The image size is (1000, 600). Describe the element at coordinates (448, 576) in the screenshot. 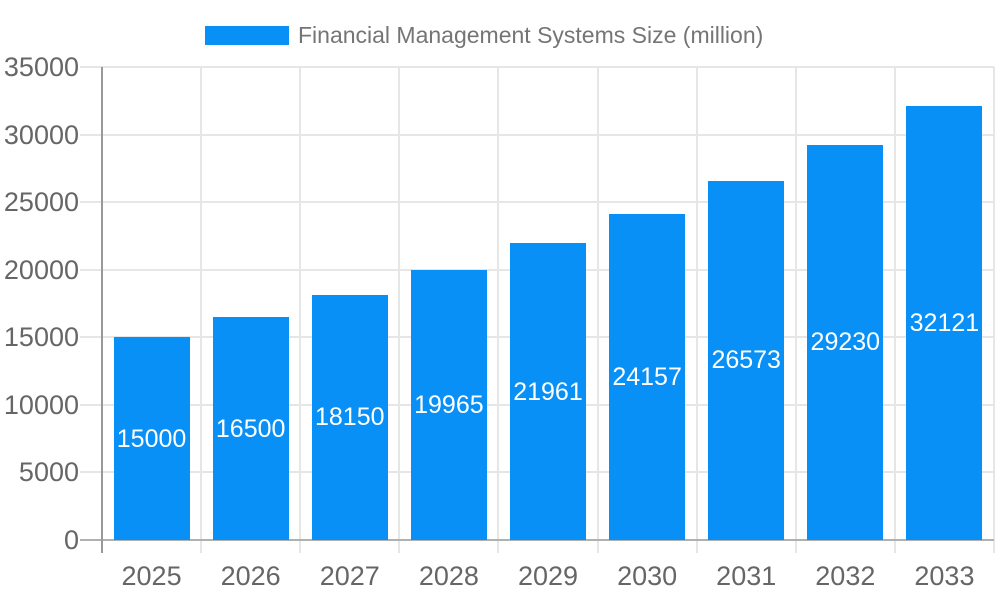

I see `x-axis-tick-label: 2028` at that location.